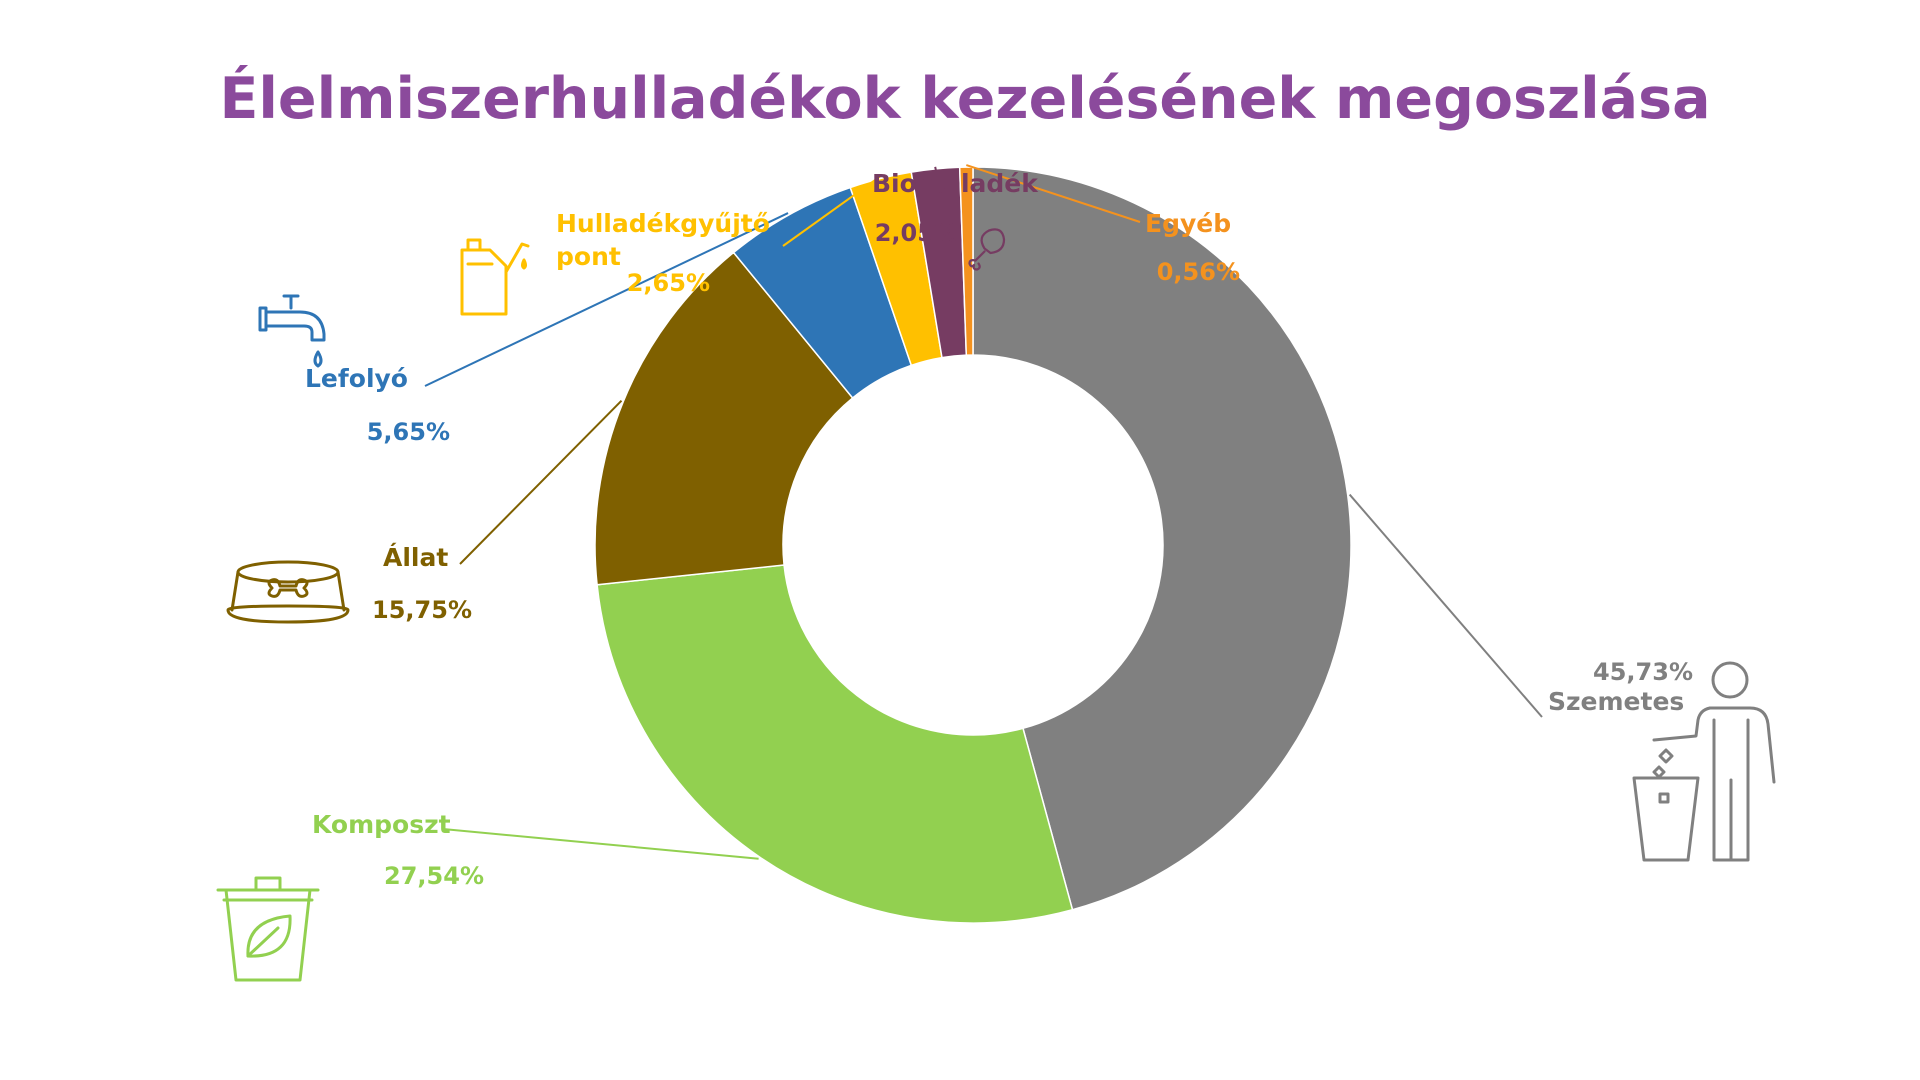 This screenshot has width=1920, height=1080. Describe the element at coordinates (356, 378) in the screenshot. I see `slice-name-label-3: Lefolyó` at that location.